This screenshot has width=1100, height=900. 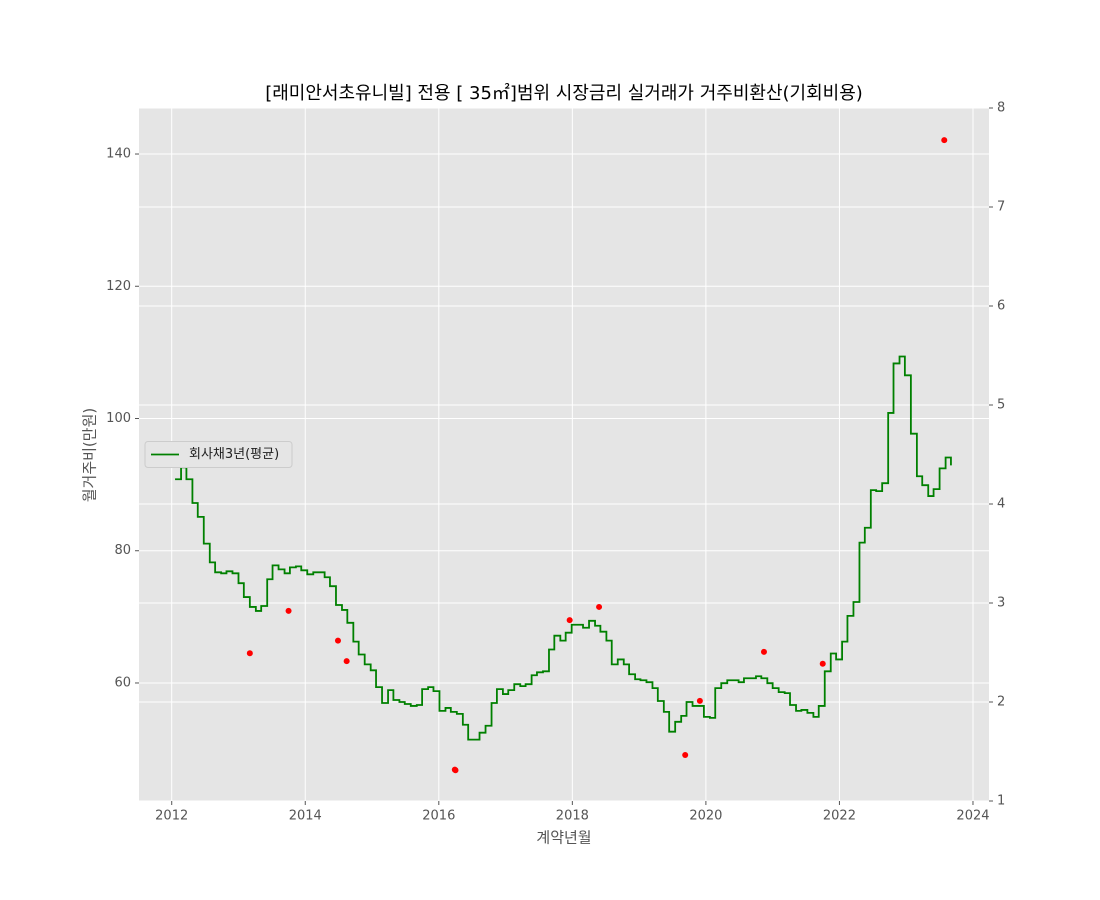 I want to click on y-tick-label: 60, so click(x=122, y=682).